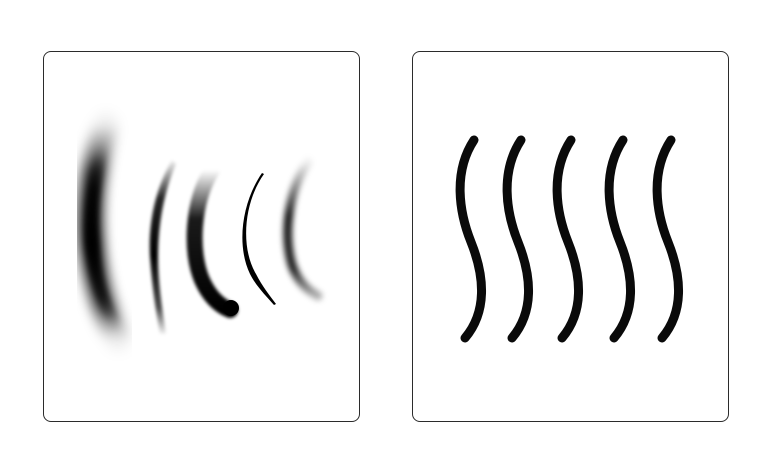 The height and width of the screenshot is (471, 780). I want to click on wave-strokes-canvas, so click(569, 239).